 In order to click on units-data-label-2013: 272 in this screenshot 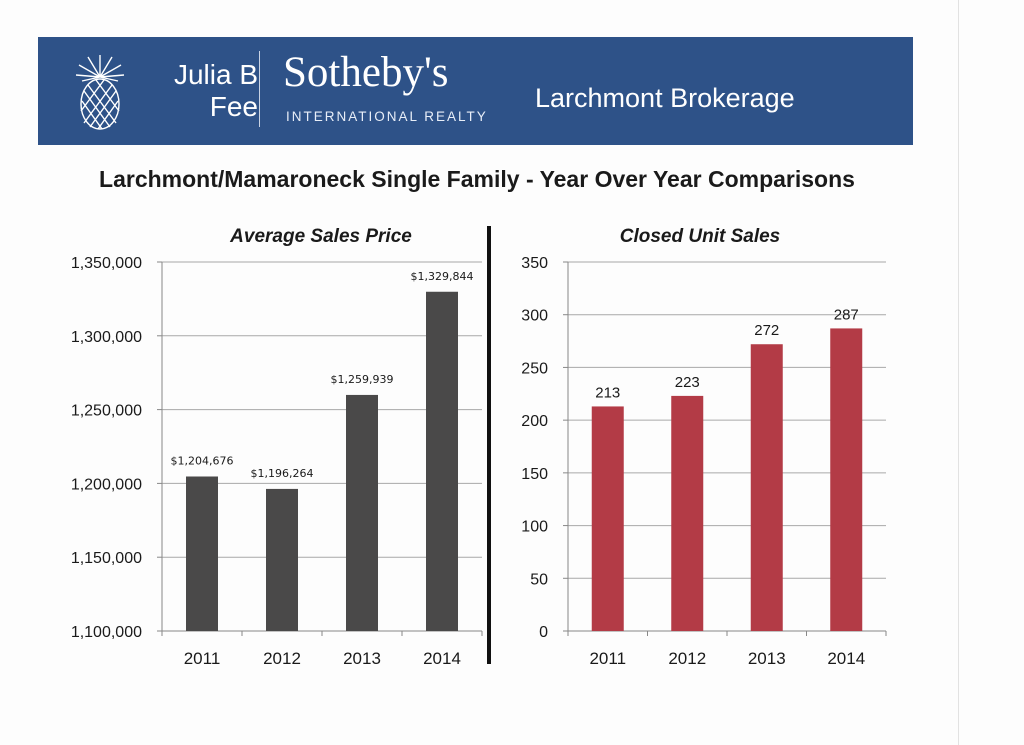, I will do `click(766, 330)`.